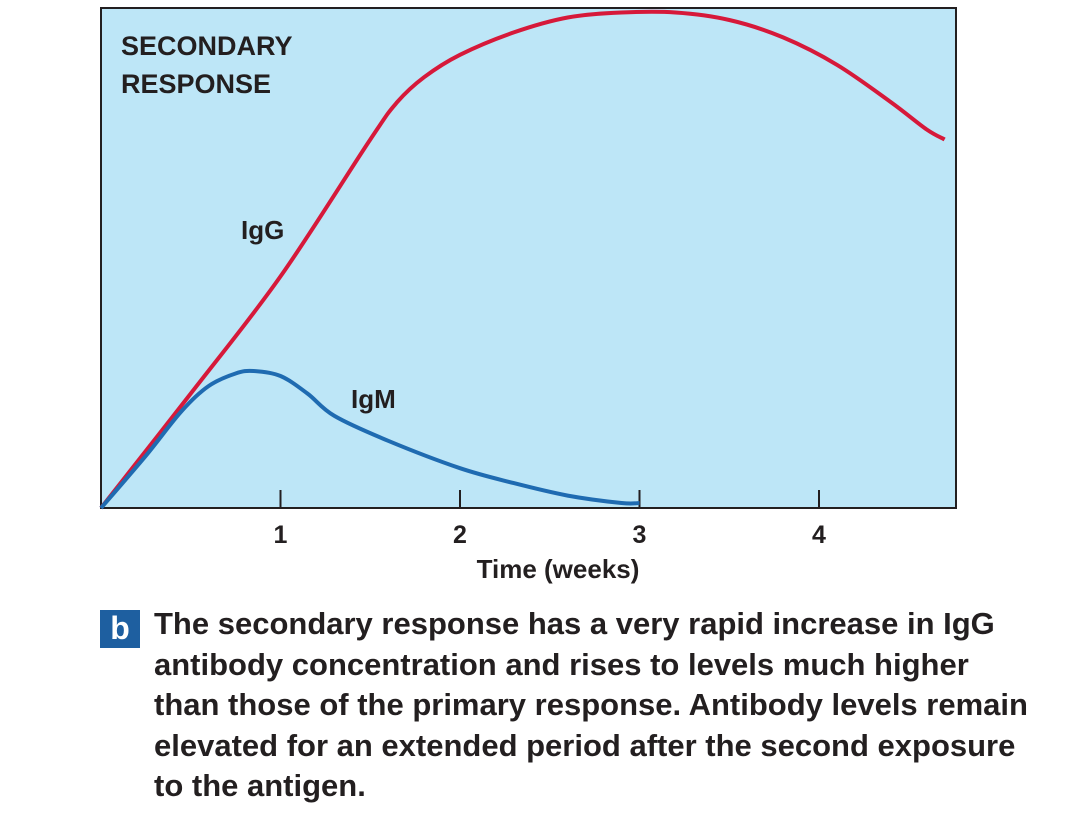 The width and height of the screenshot is (1079, 813). Describe the element at coordinates (207, 46) in the screenshot. I see `chart-title-line-1: SECONDARY` at that location.